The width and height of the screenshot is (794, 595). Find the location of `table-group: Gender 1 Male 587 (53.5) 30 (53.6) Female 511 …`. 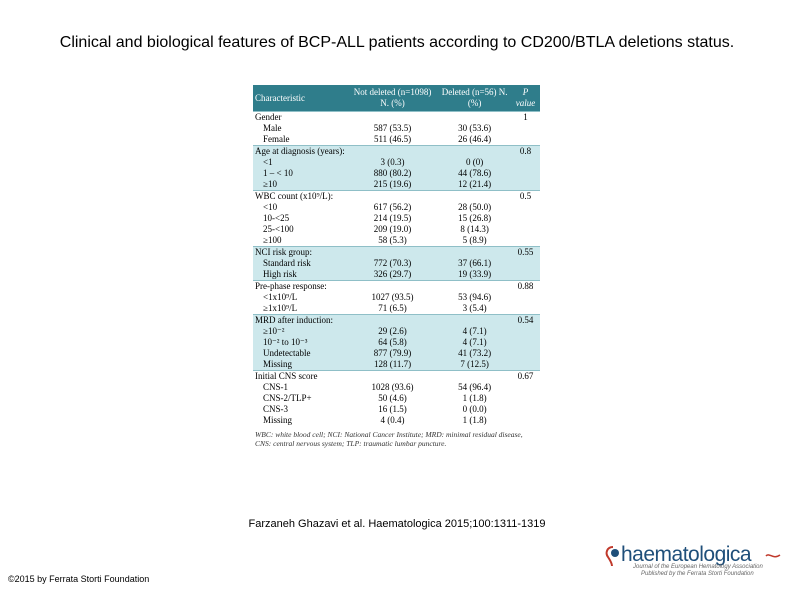

table-group: Gender 1 Male 587 (53.5) 30 (53.6) Female 511 … is located at coordinates (396, 128).